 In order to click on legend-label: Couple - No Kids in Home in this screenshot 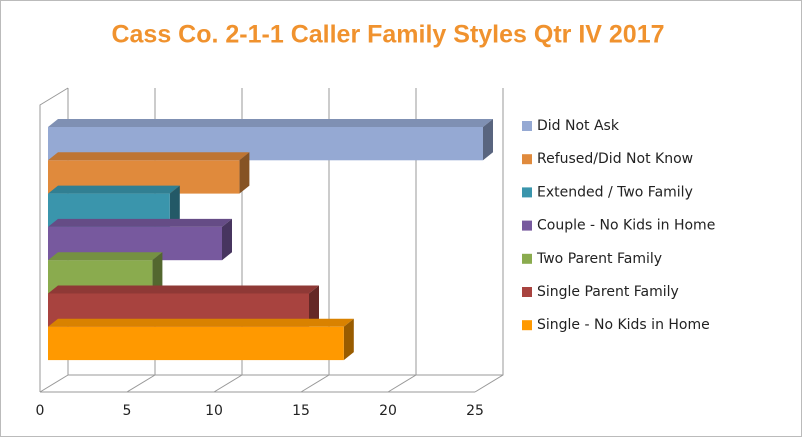, I will do `click(626, 226)`.